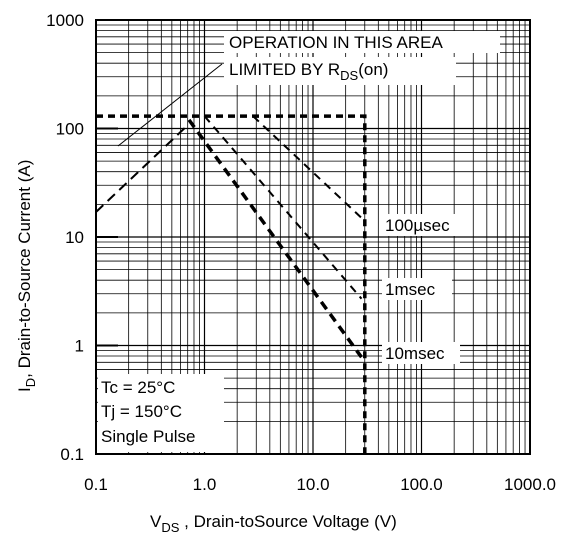 Image resolution: width=572 pixels, height=540 pixels. Describe the element at coordinates (148, 436) in the screenshot. I see `condition-pulse: Single Pulse` at that location.